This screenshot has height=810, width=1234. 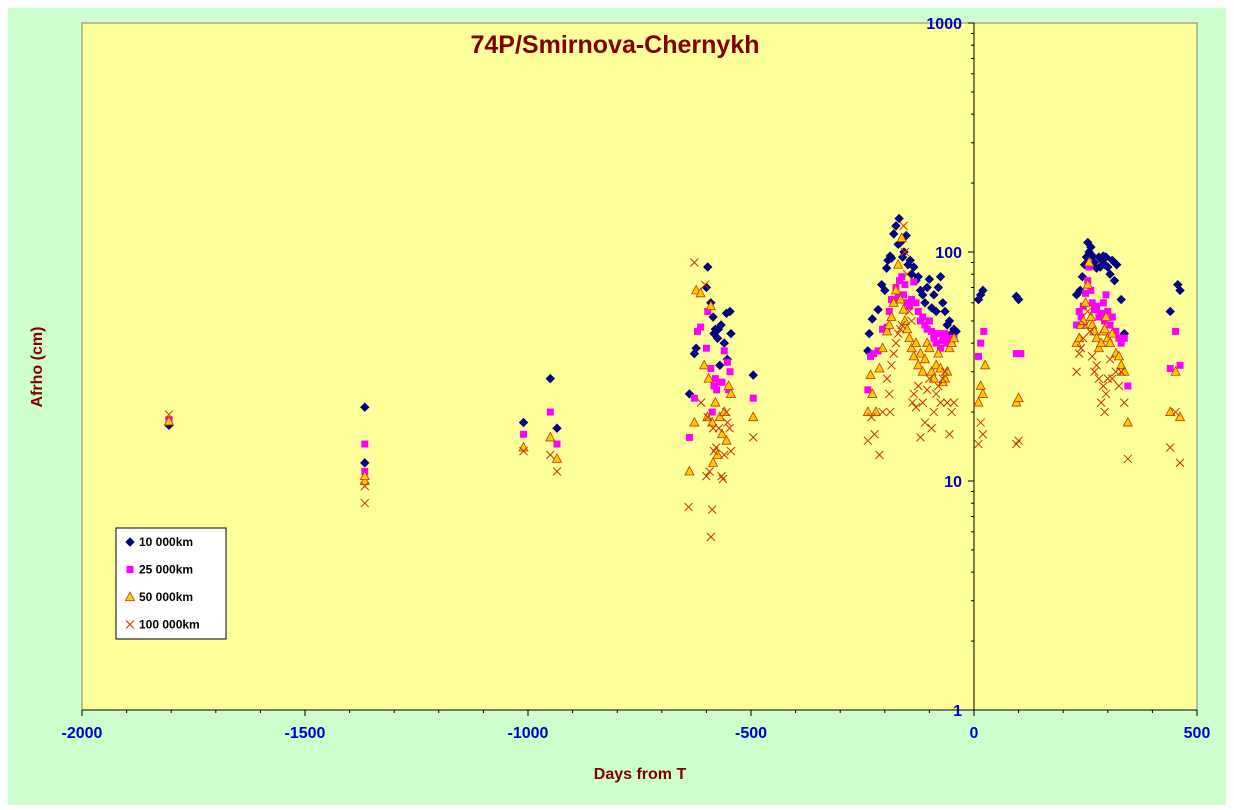 I want to click on legend-label: 100 000km, so click(x=169, y=625).